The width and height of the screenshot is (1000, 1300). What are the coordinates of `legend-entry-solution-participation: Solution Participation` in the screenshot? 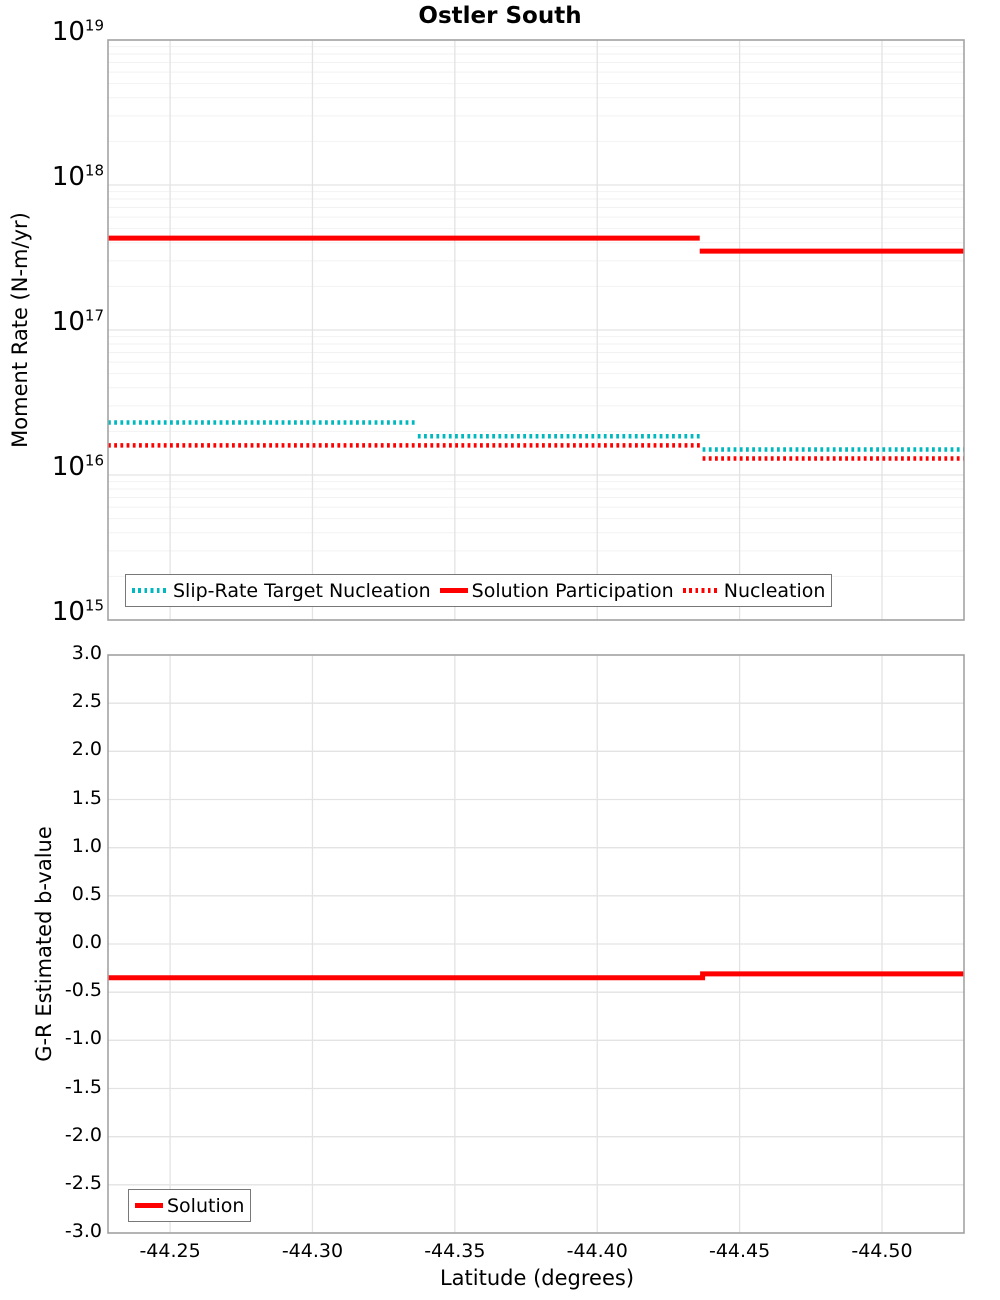 It's located at (556, 590).